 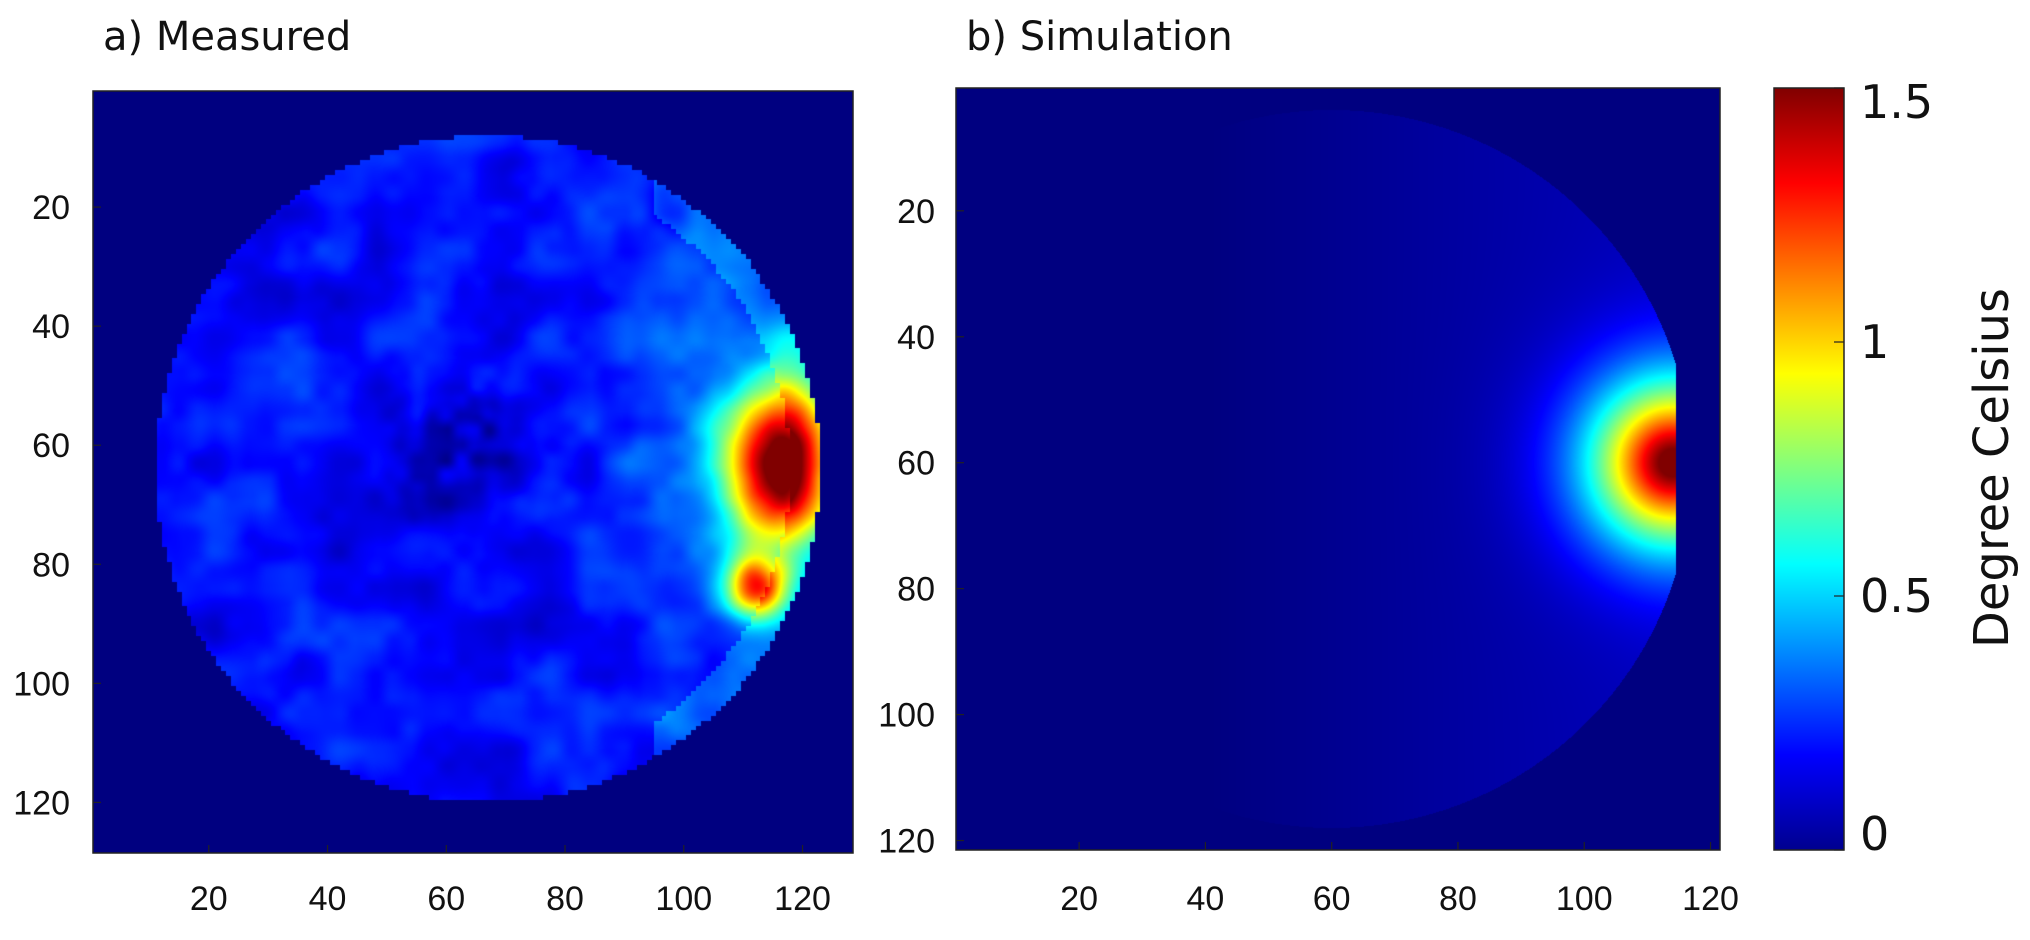 I want to click on colorbar-gradient, so click(x=1809, y=469).